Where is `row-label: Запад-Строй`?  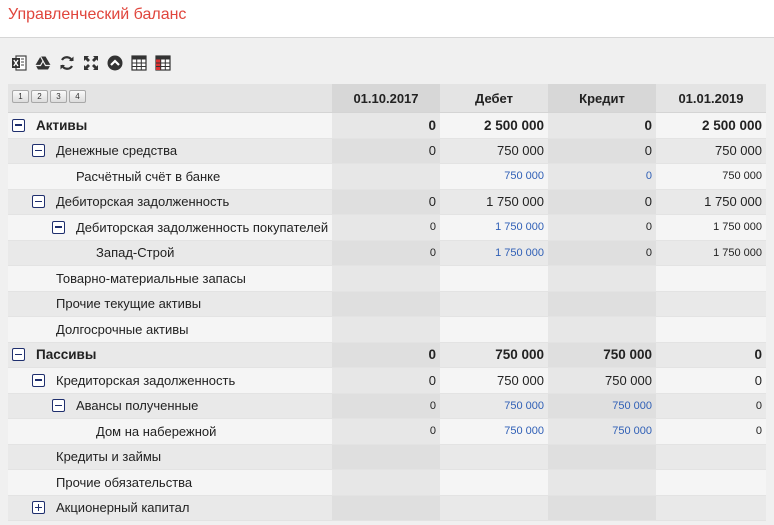 row-label: Запад-Строй is located at coordinates (135, 253).